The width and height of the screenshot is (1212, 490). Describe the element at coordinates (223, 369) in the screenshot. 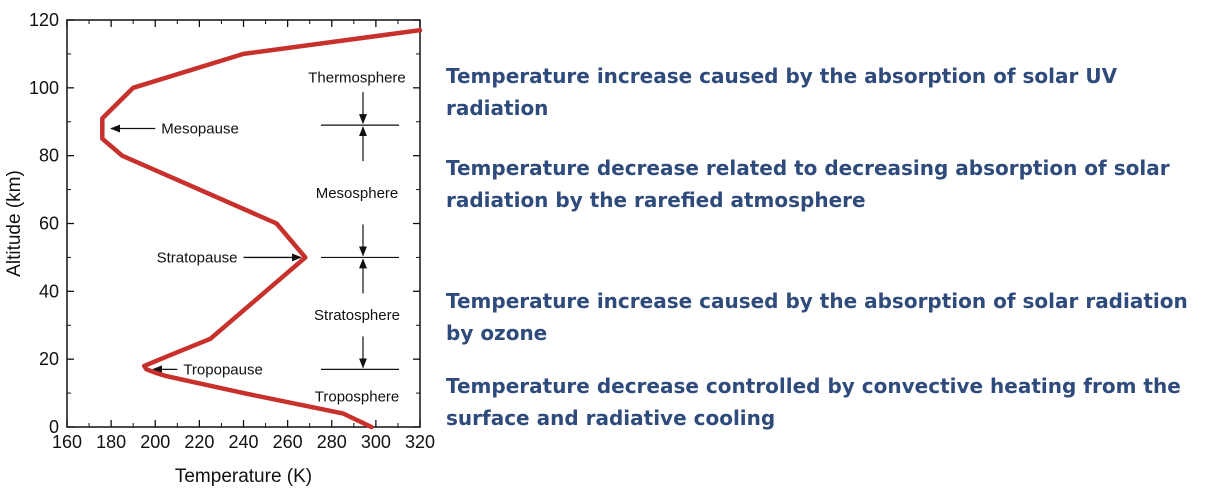

I see `annotation-label: Tropopause` at that location.